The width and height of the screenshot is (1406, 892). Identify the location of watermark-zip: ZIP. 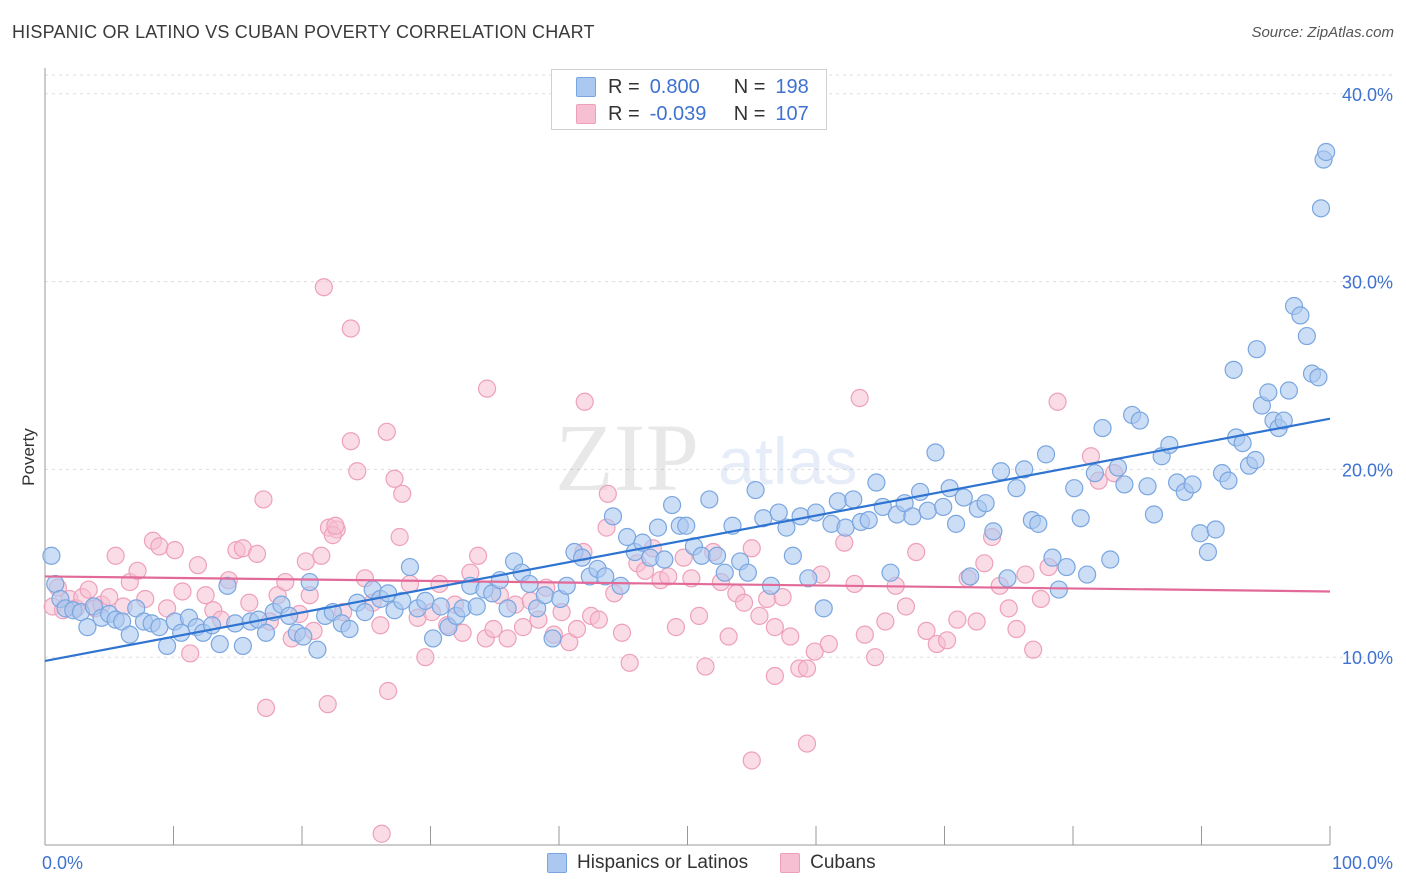
(627, 457).